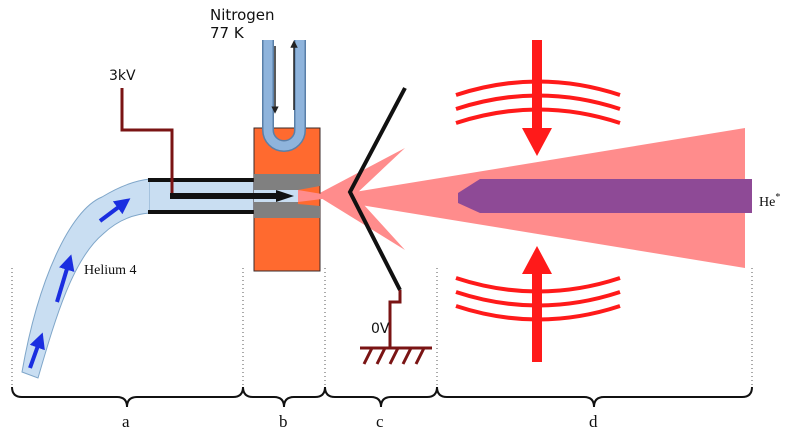  I want to click on brace-c, so click(381, 397).